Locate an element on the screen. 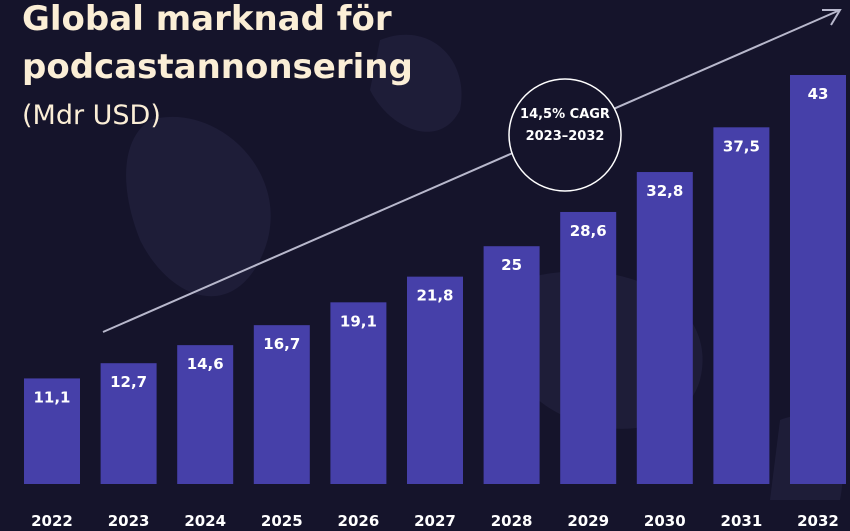 The width and height of the screenshot is (850, 531). x-tick-label: 2025 is located at coordinates (282, 521).